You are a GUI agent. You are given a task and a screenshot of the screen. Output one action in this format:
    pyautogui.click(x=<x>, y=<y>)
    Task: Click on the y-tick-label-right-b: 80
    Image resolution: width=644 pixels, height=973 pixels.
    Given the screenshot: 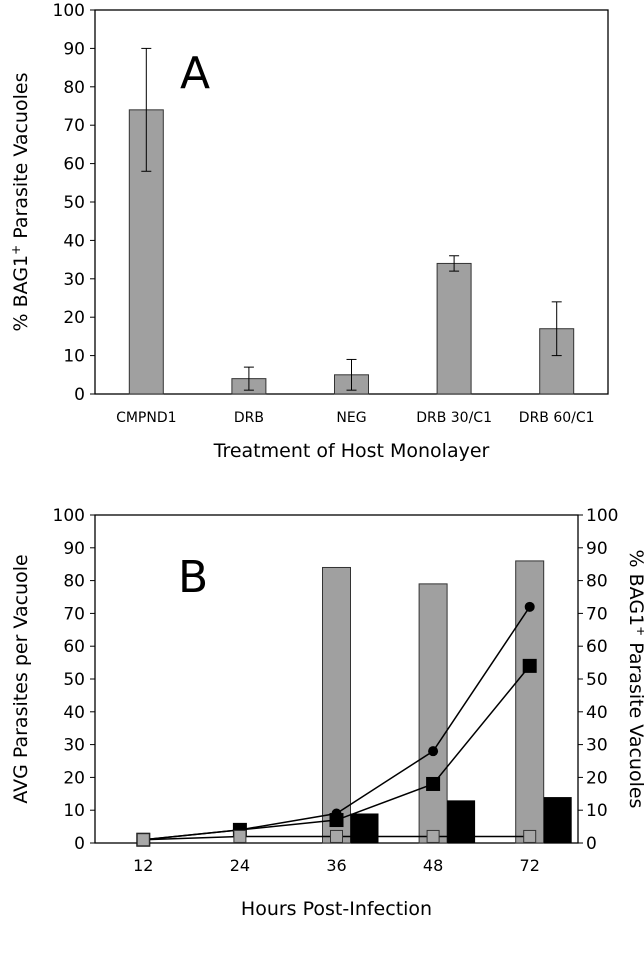 What is the action you would take?
    pyautogui.click(x=597, y=582)
    